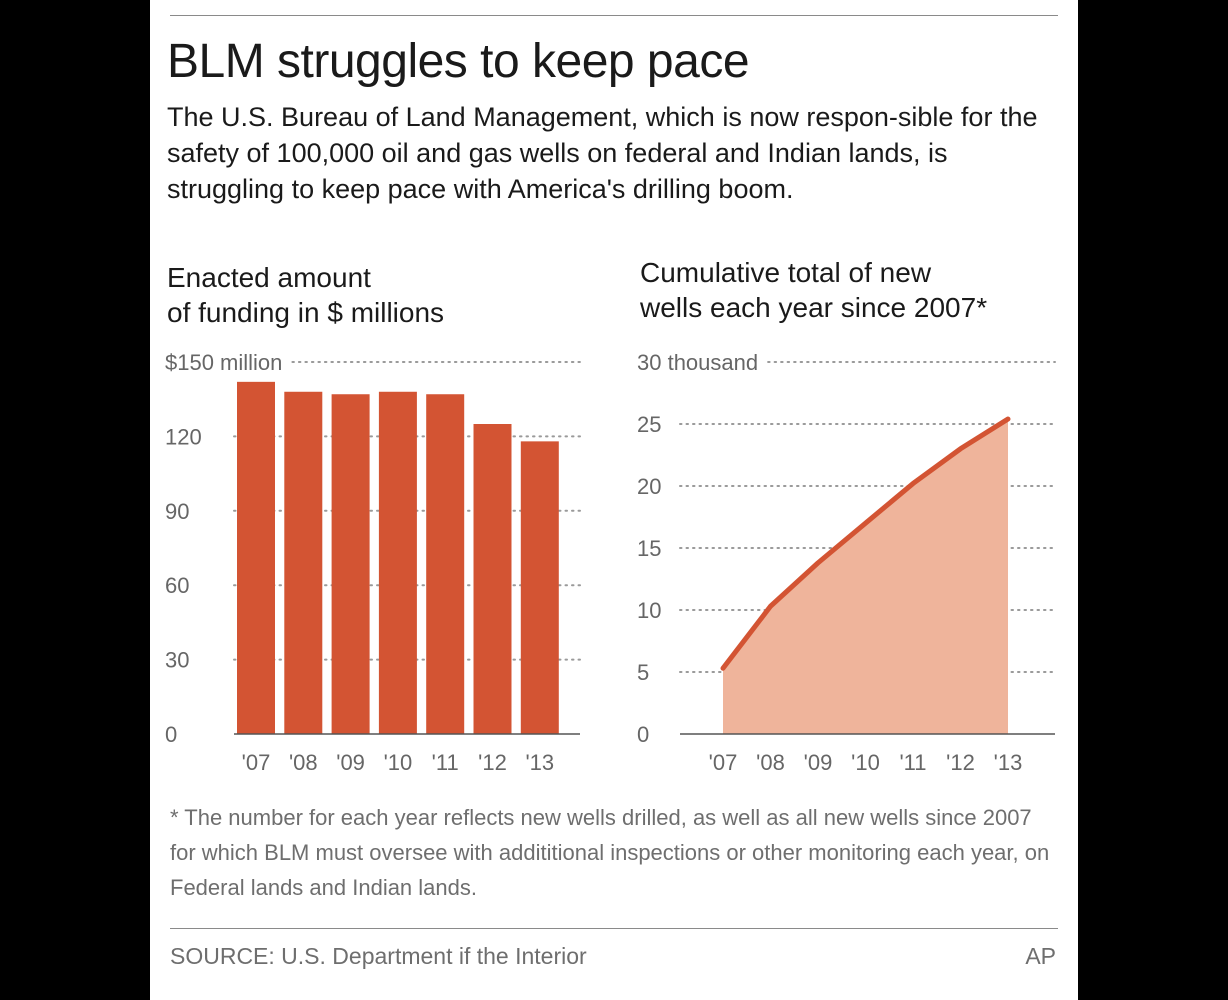 This screenshot has height=1000, width=1228. I want to click on source-line: SOURCE: U.S. Department if the Interior, so click(378, 956).